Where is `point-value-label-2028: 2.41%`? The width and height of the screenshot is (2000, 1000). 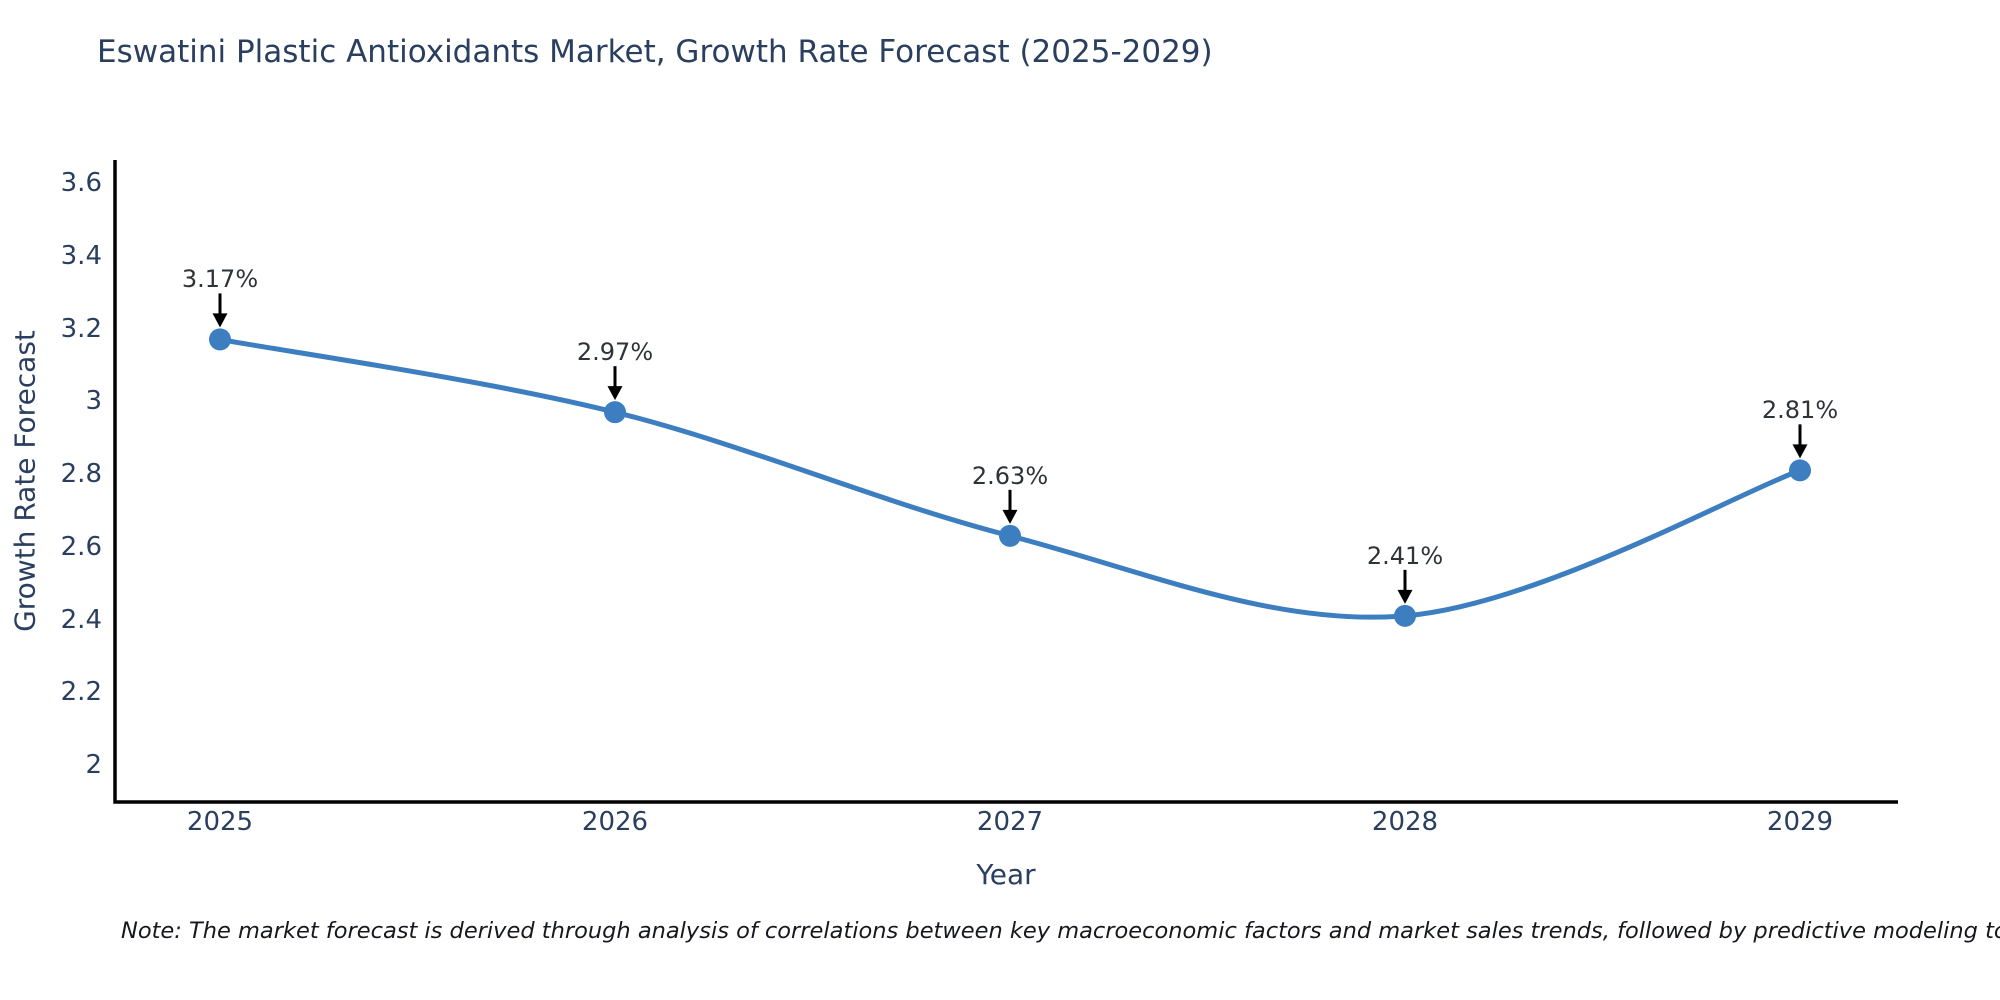 point-value-label-2028: 2.41% is located at coordinates (1405, 555).